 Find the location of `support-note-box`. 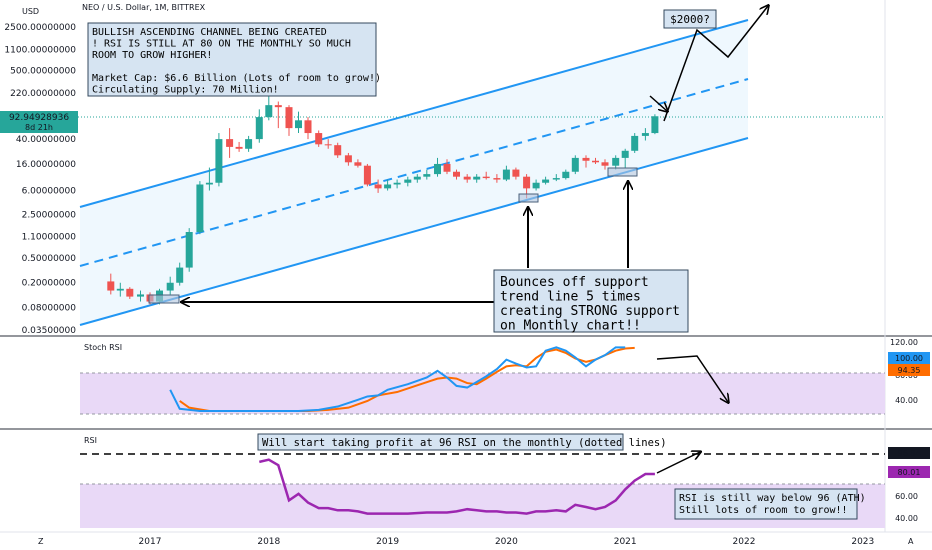

support-note-box is located at coordinates (591, 301).